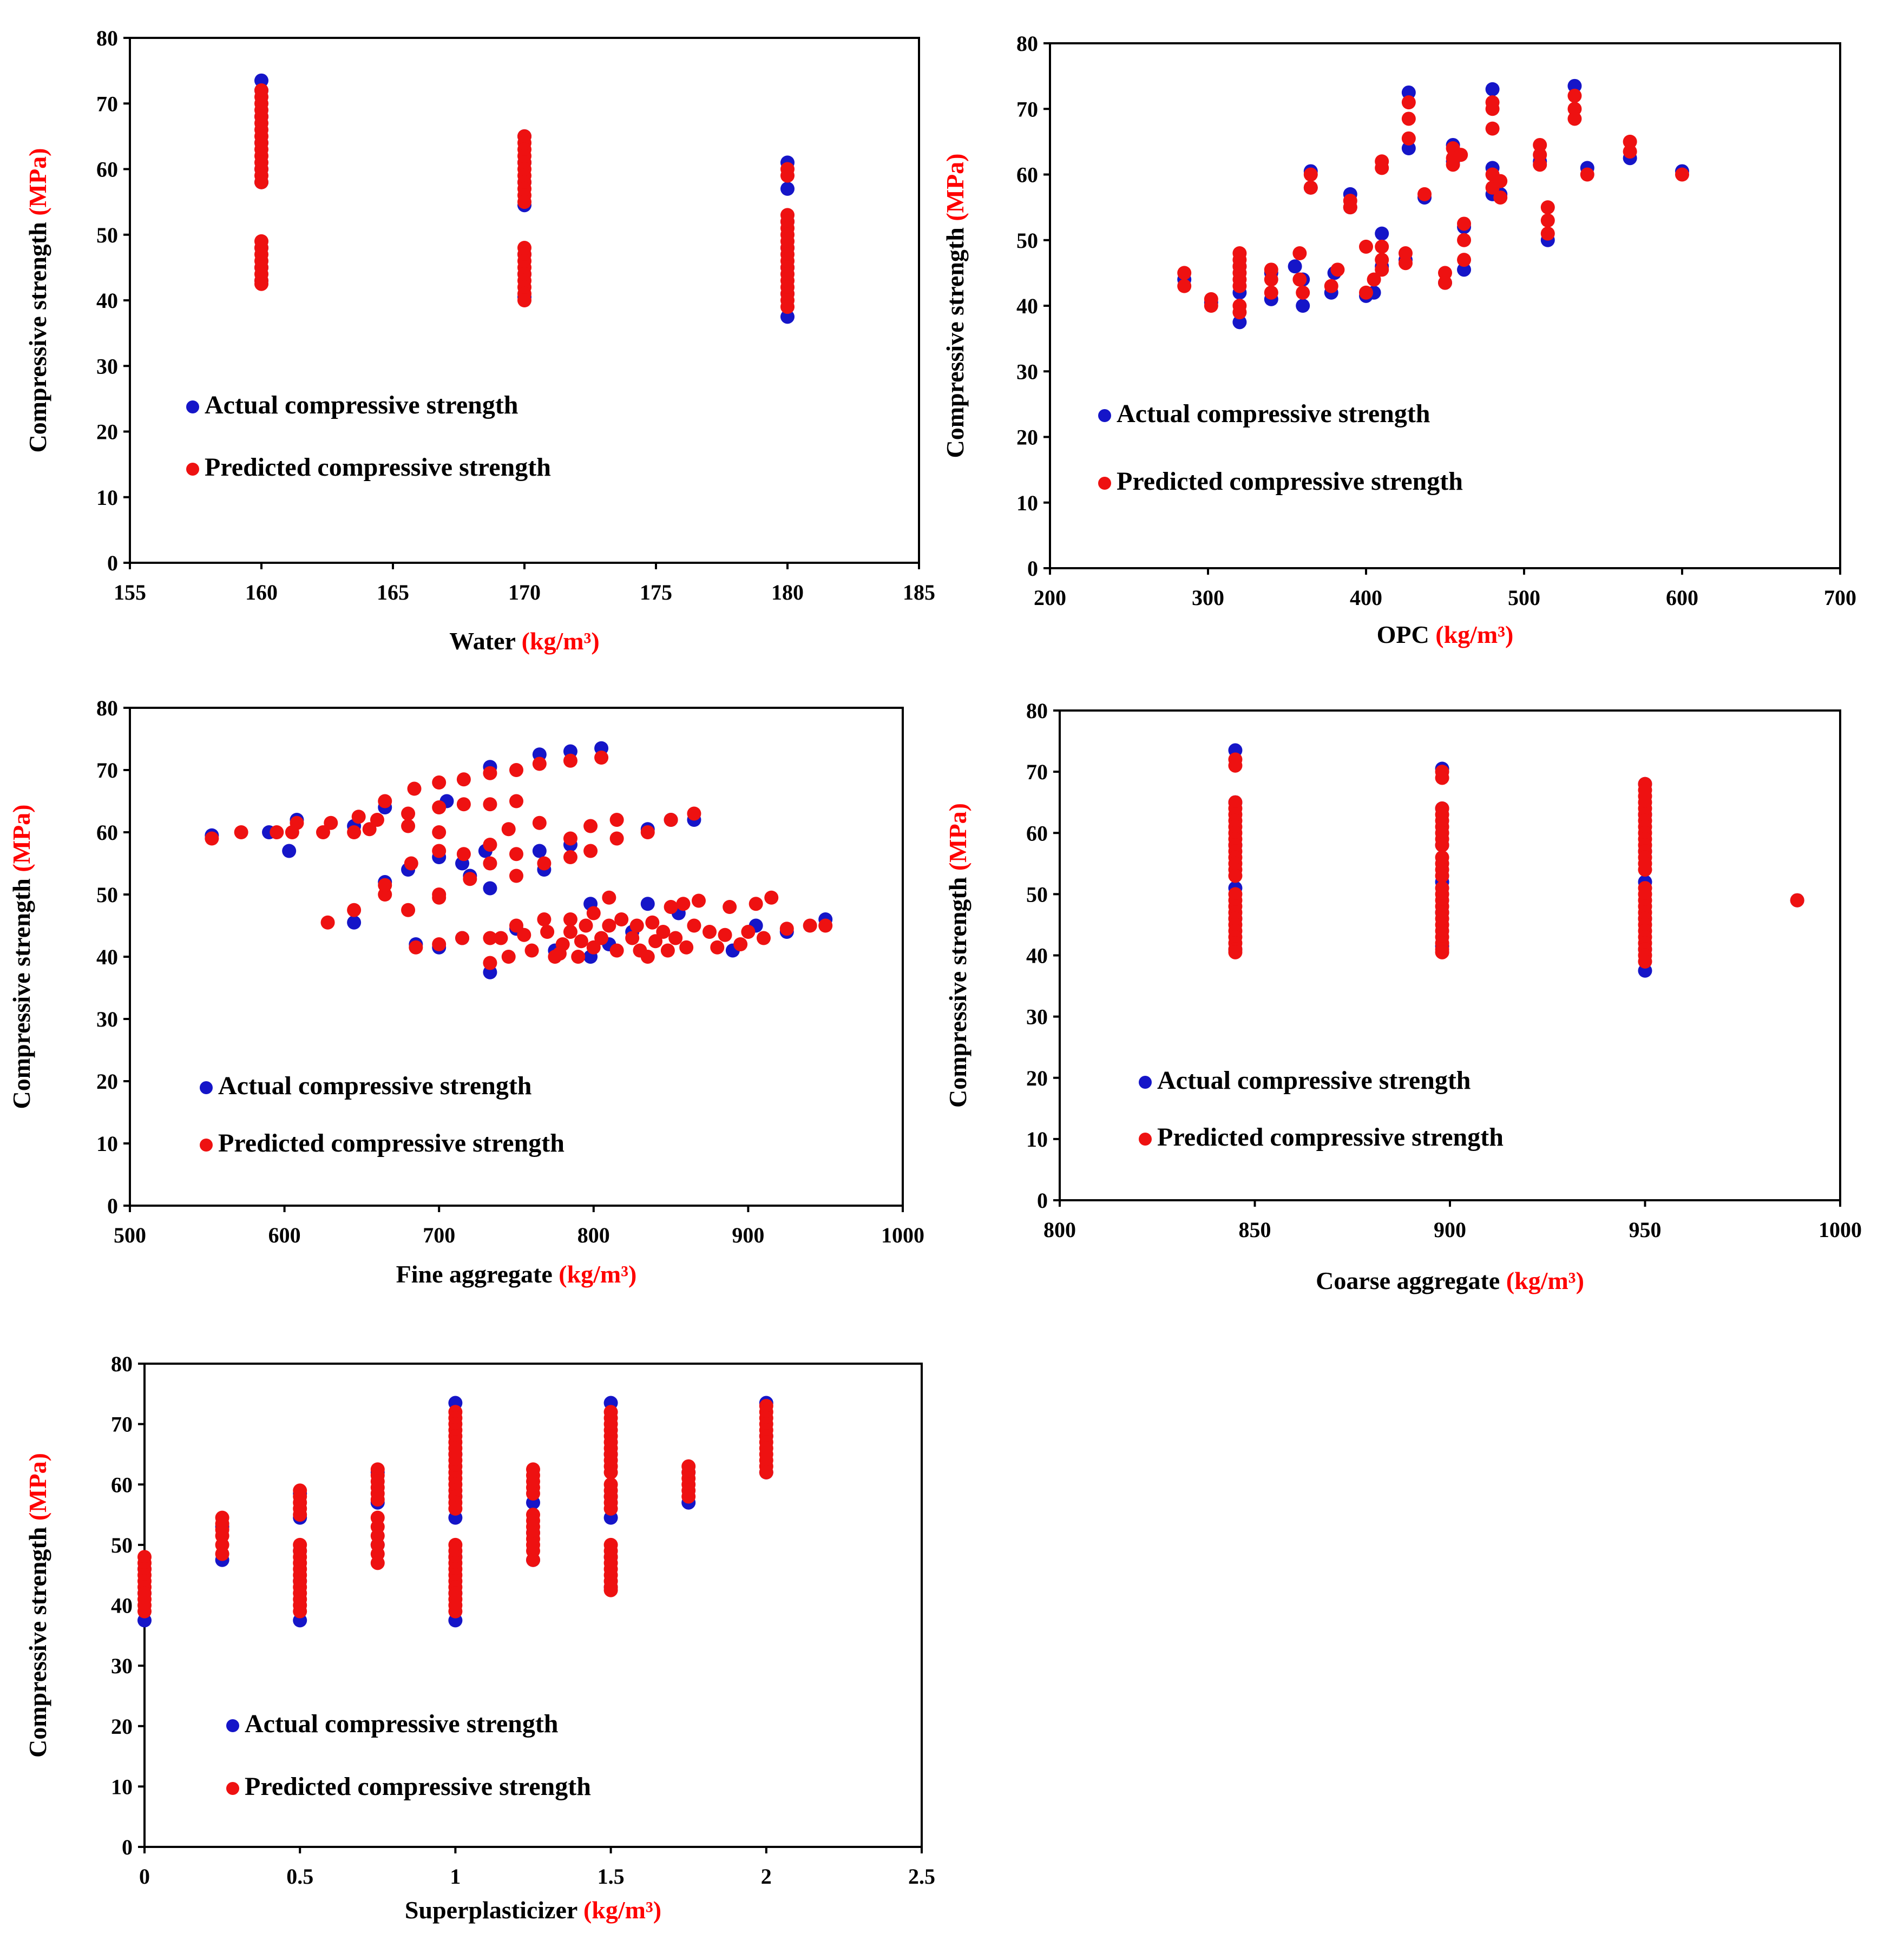 The height and width of the screenshot is (1960, 1884). Describe the element at coordinates (1840, 598) in the screenshot. I see `x-tick-label: 700` at that location.